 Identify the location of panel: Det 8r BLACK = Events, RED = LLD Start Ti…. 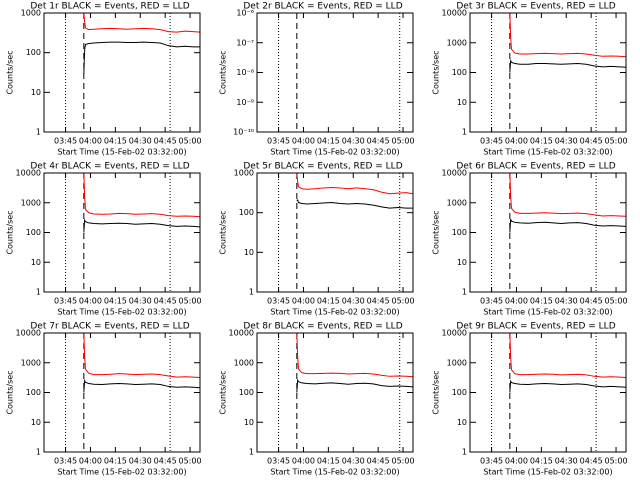
(317, 399).